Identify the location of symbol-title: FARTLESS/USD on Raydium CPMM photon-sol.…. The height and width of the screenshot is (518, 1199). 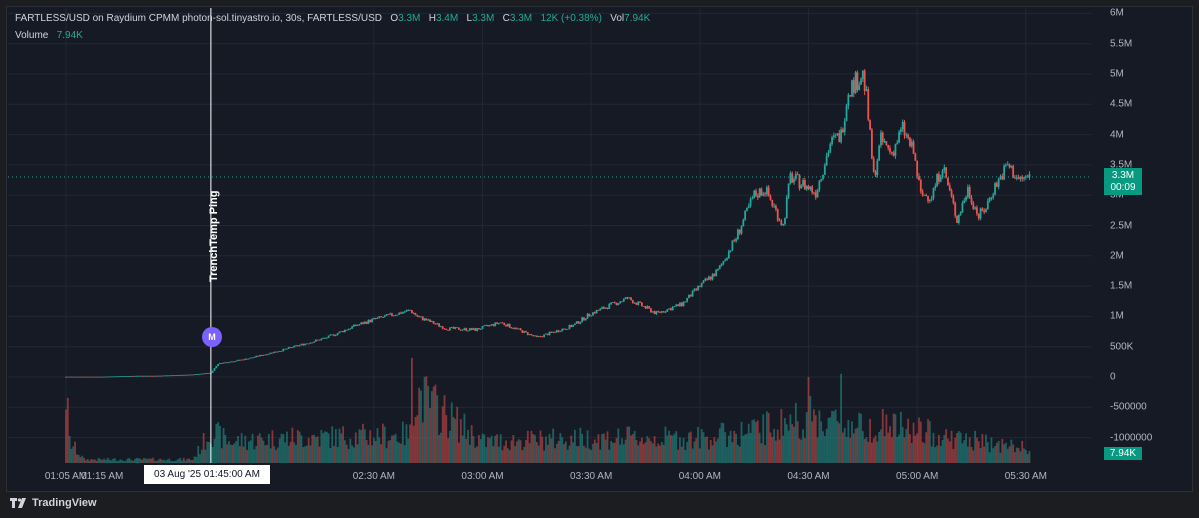
(198, 18).